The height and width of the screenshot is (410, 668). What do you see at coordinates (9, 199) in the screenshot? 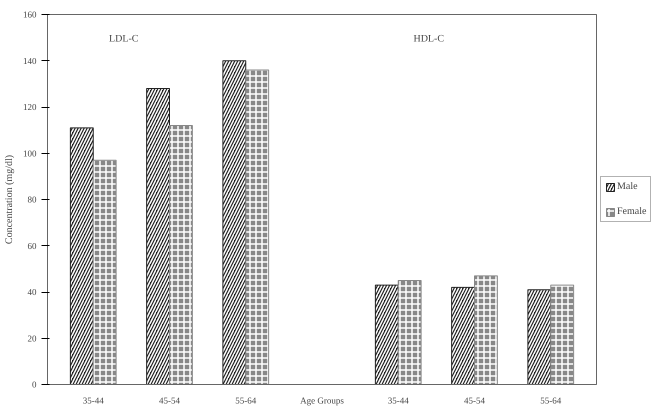
I see `y-axis-title: Concentration (mg/dl)` at bounding box center [9, 199].